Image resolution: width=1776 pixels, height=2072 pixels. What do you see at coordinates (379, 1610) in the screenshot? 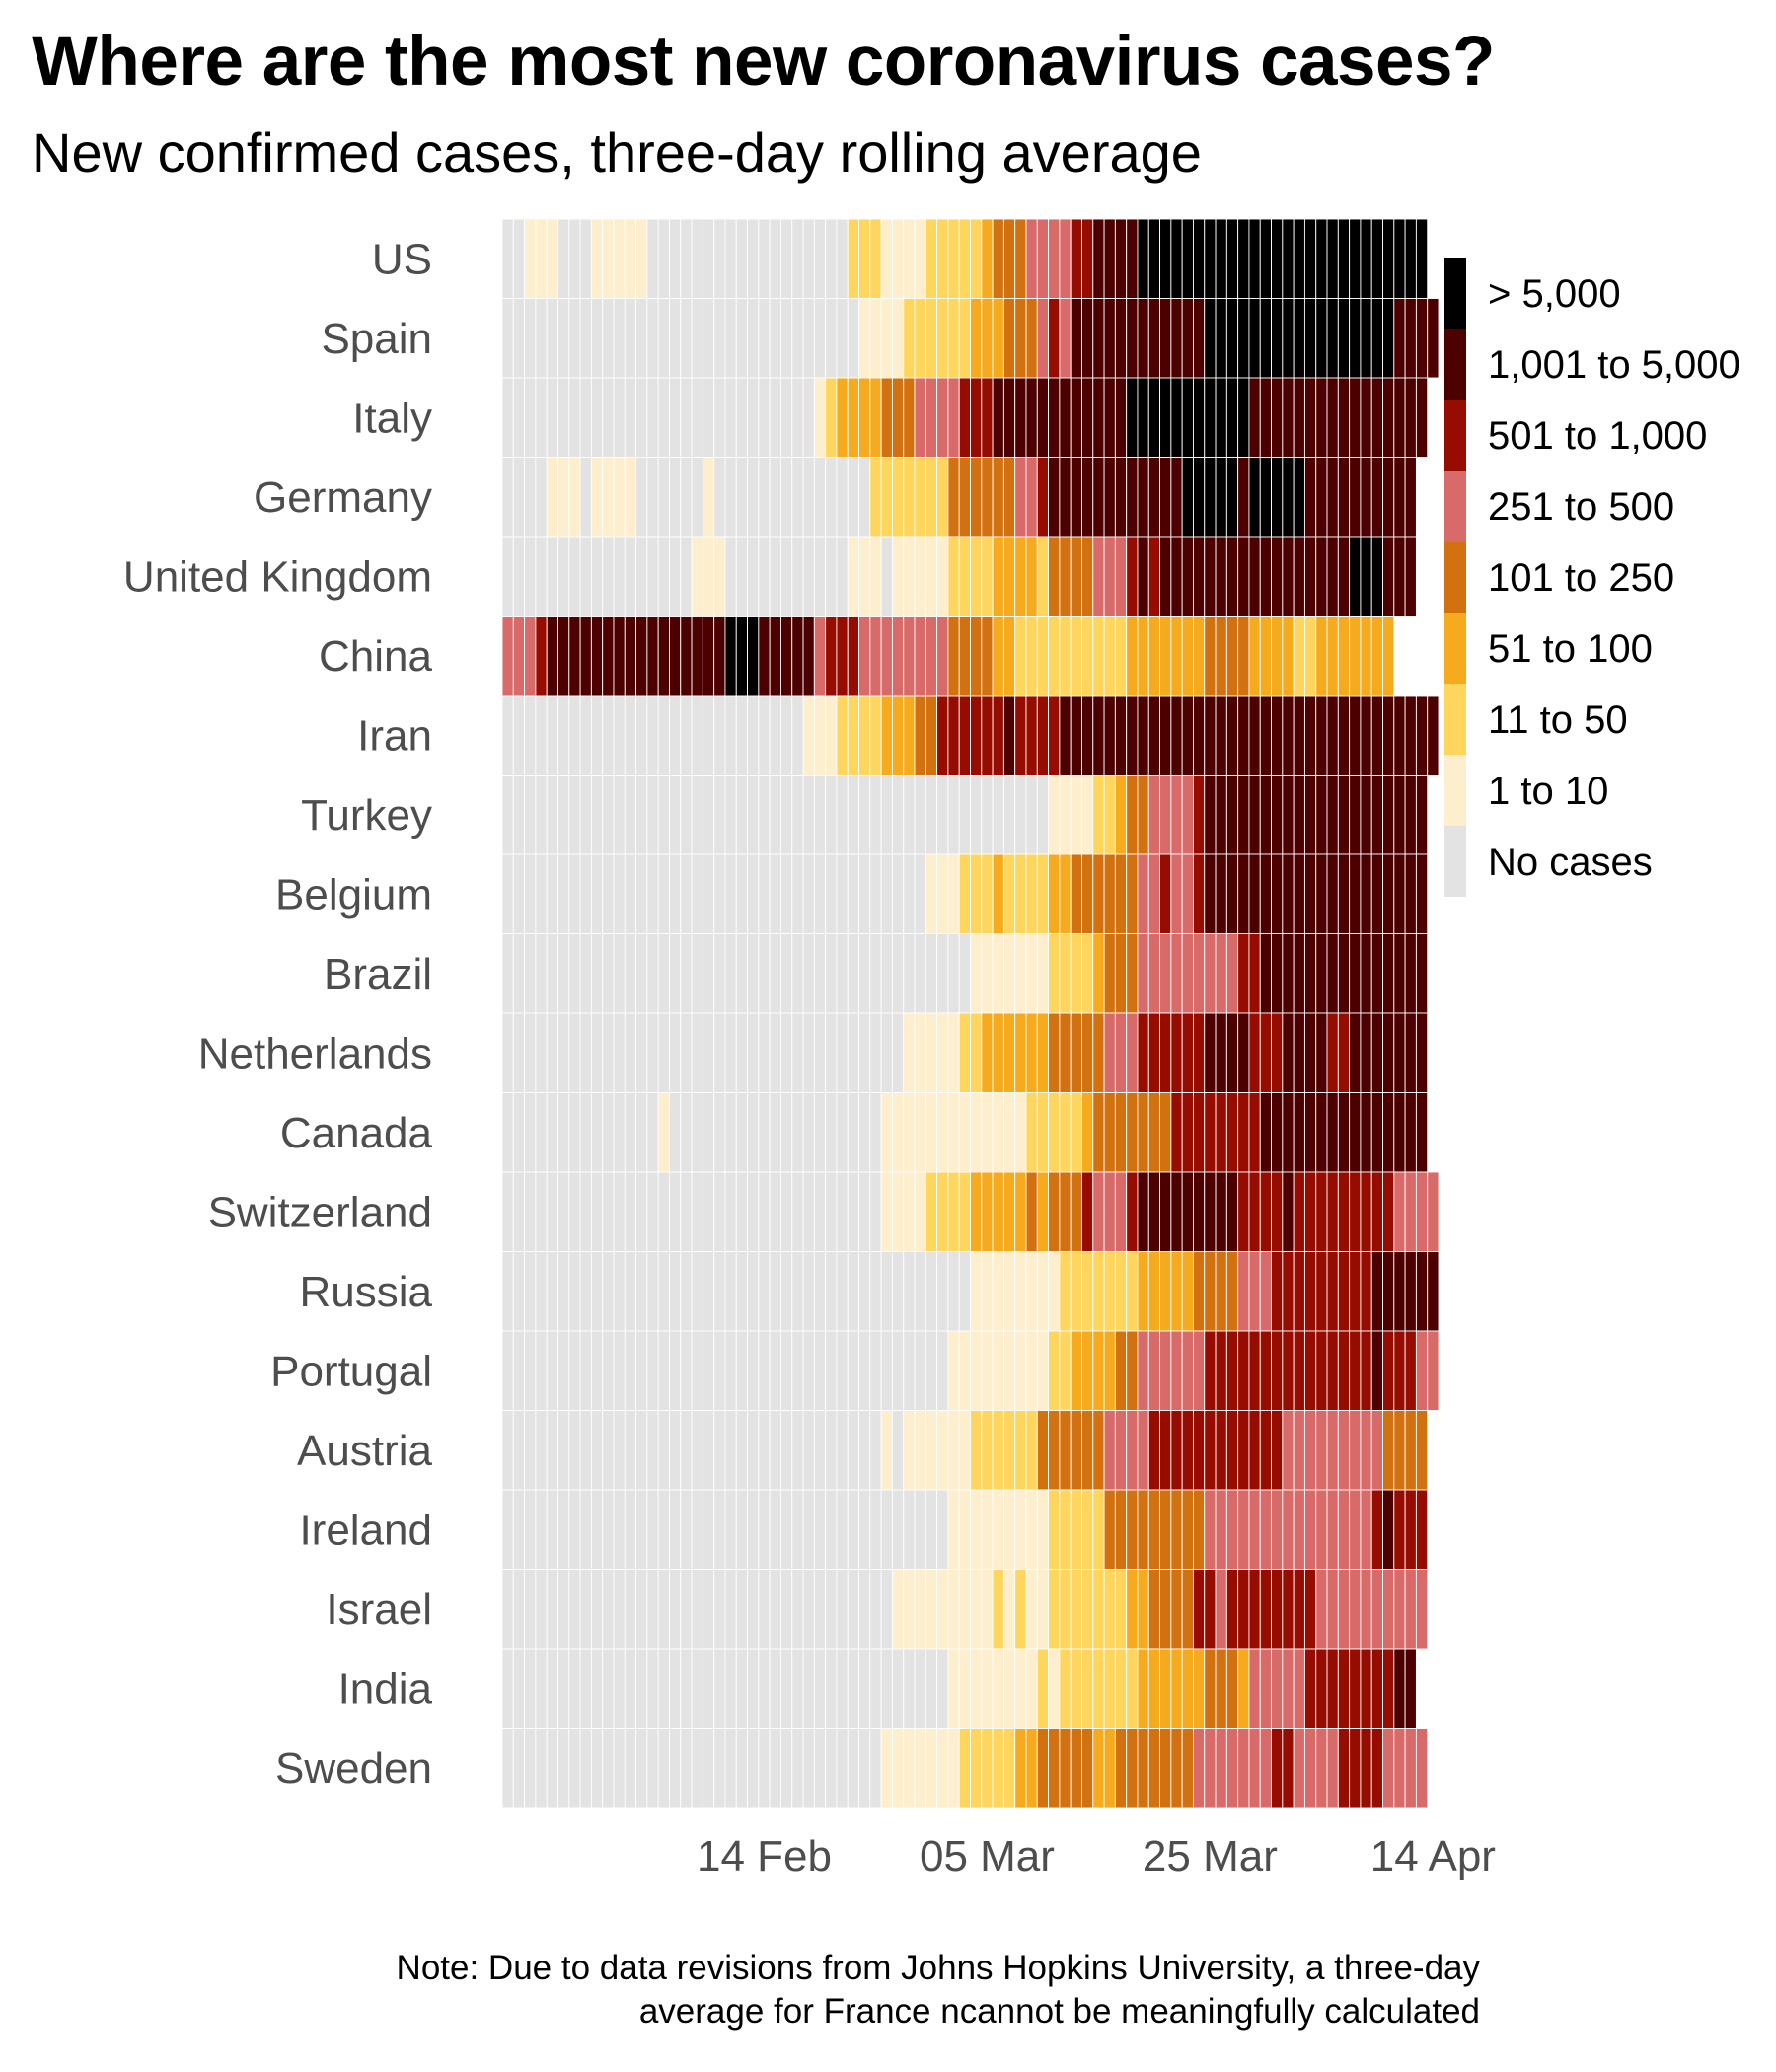
I see `row-label: Israel` at bounding box center [379, 1610].